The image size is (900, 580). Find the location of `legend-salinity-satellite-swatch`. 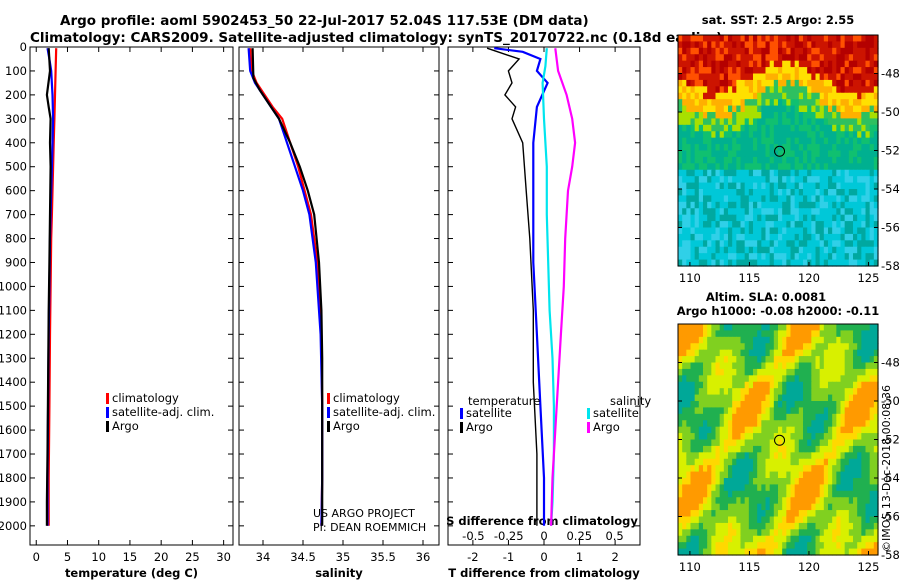

legend-salinity-satellite-swatch is located at coordinates (588, 413).